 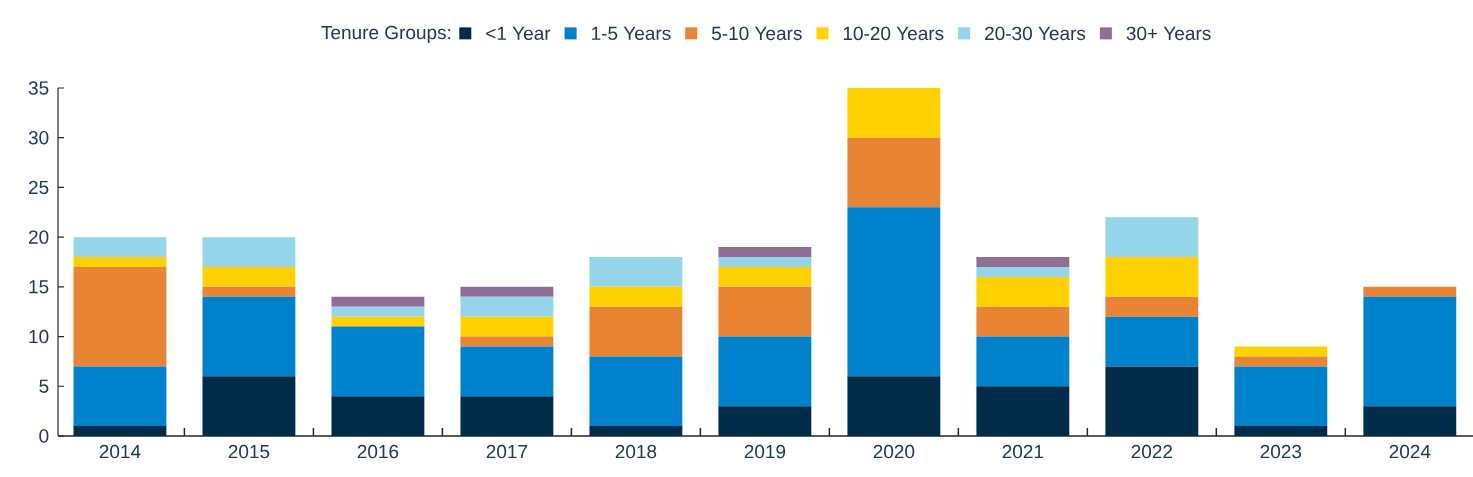 I want to click on y-tick-label: 5, so click(x=44, y=386).